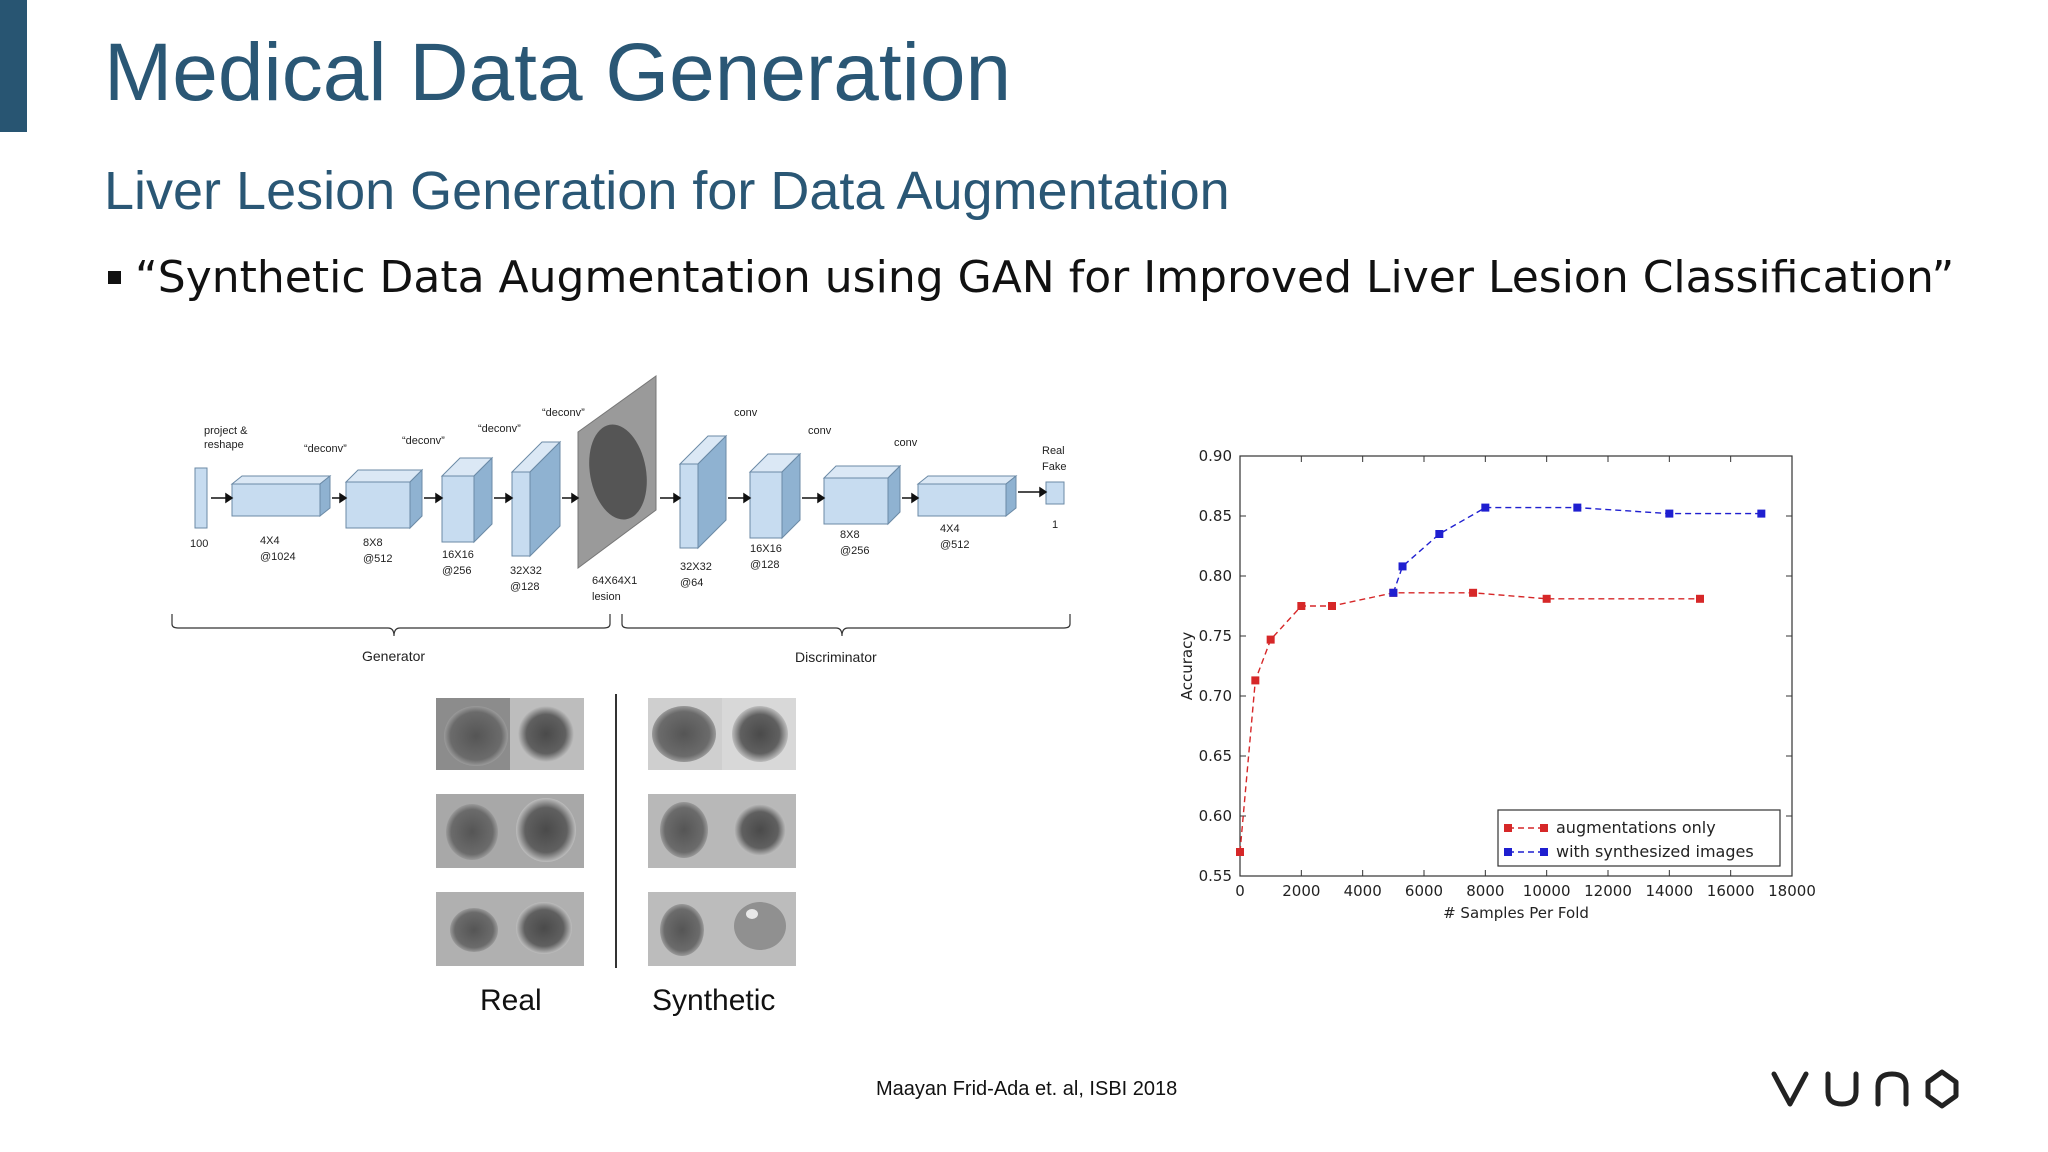 This screenshot has height=1152, width=2048. What do you see at coordinates (696, 567) in the screenshot?
I see `disc-size-1a: 32X32` at bounding box center [696, 567].